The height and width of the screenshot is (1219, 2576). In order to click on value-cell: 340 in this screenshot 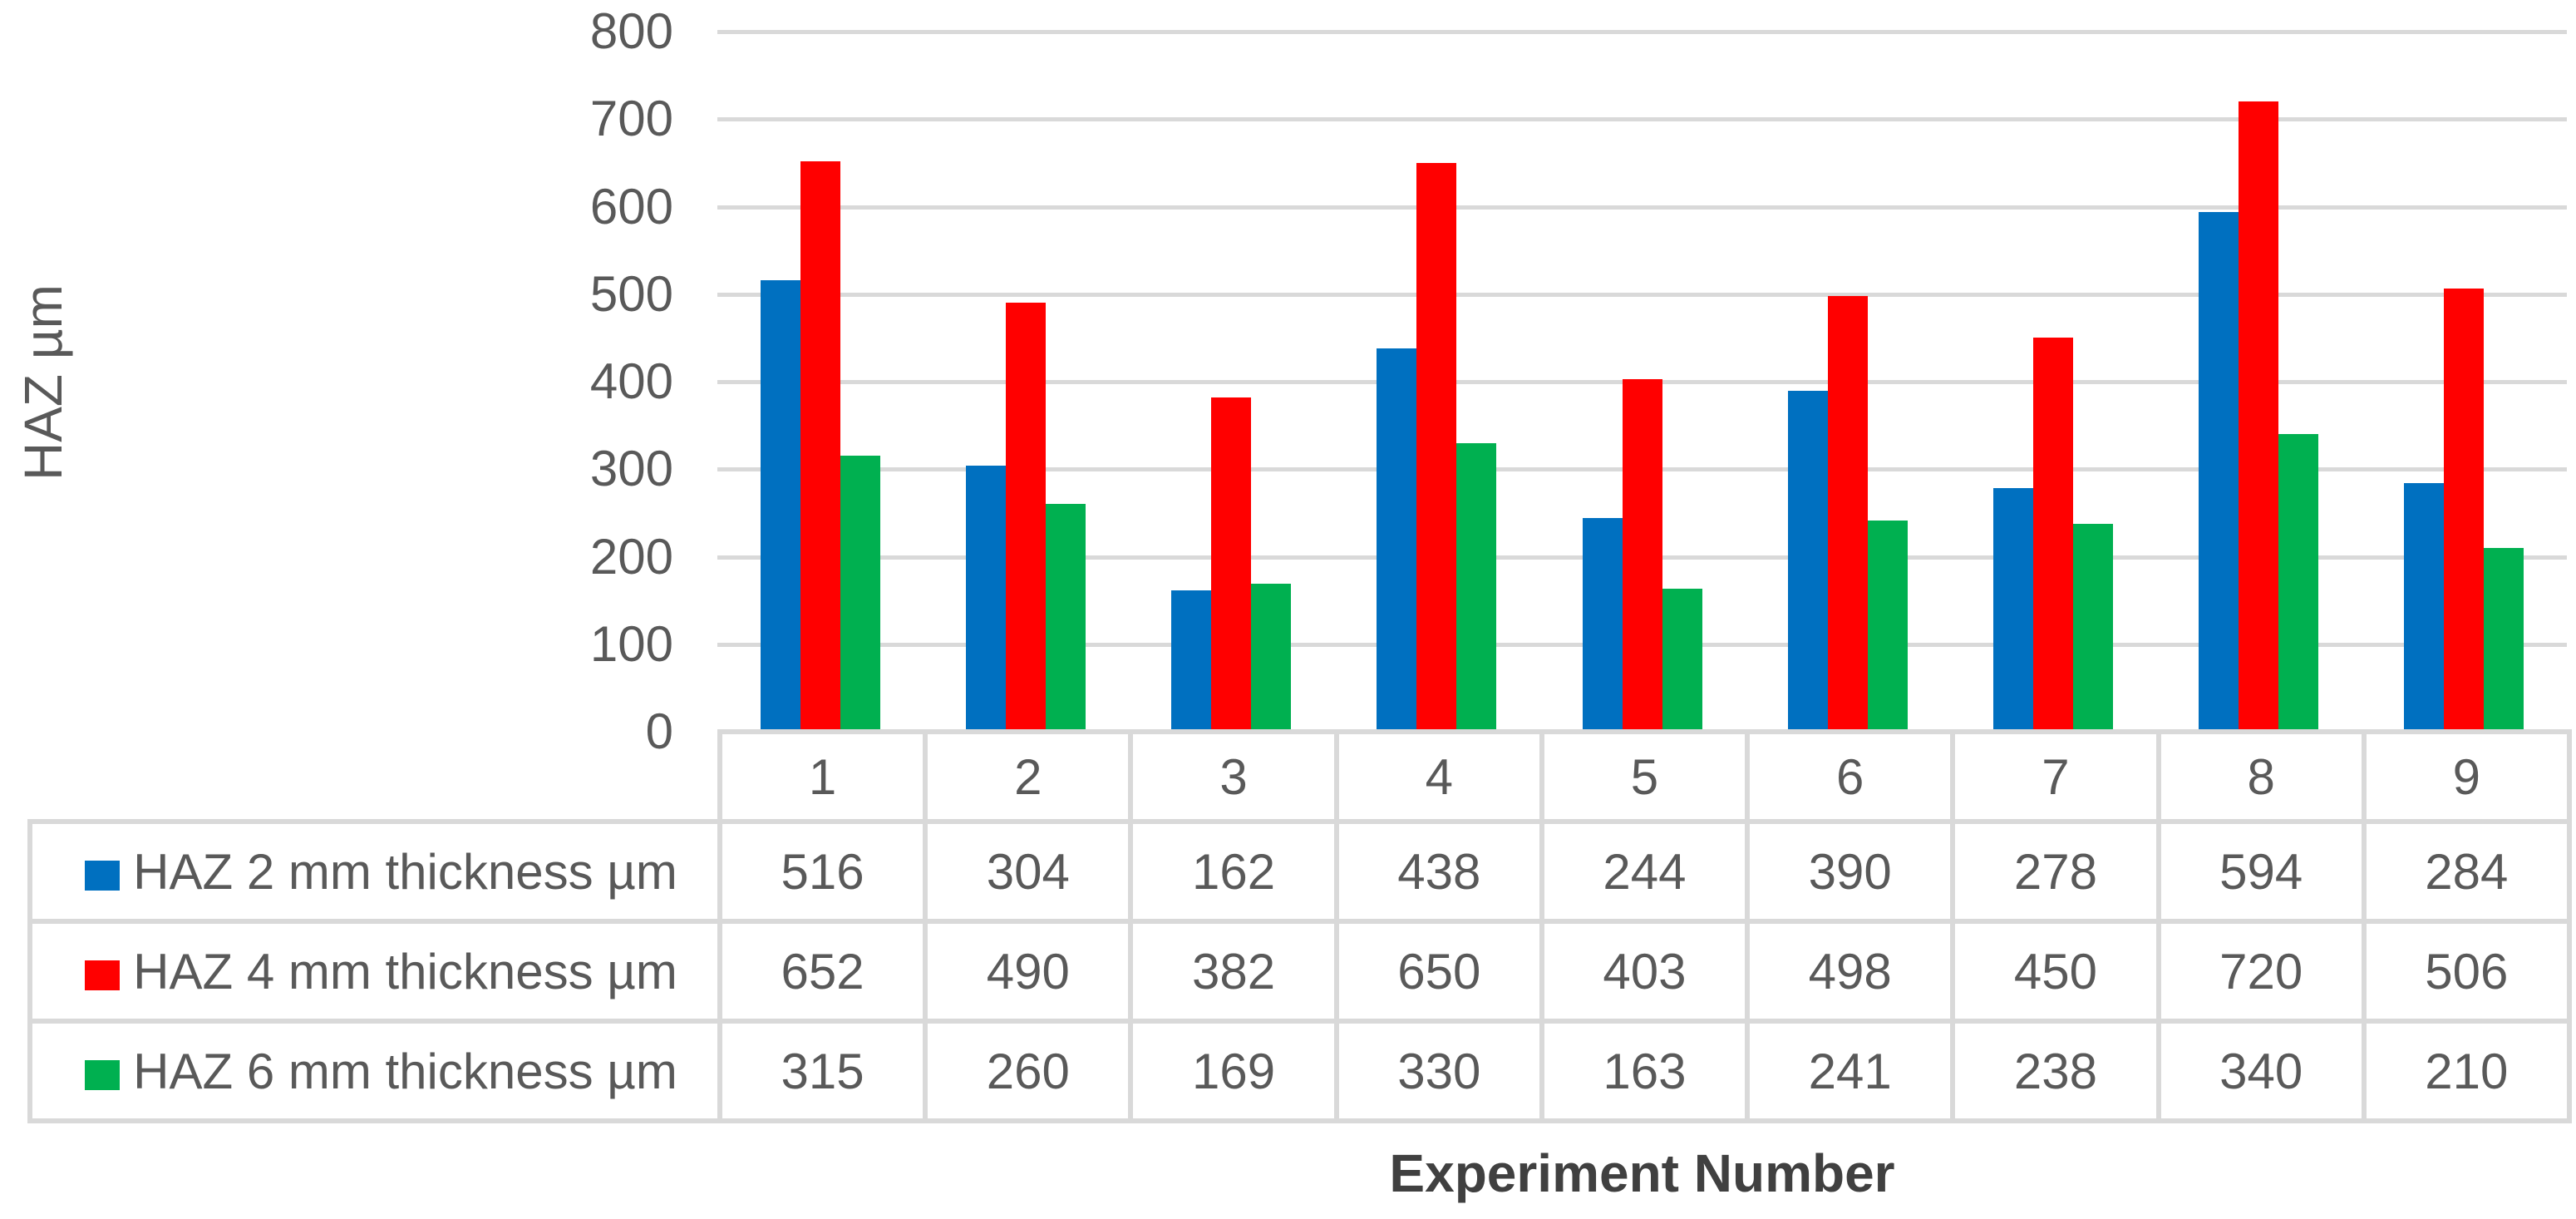, I will do `click(2261, 1071)`.